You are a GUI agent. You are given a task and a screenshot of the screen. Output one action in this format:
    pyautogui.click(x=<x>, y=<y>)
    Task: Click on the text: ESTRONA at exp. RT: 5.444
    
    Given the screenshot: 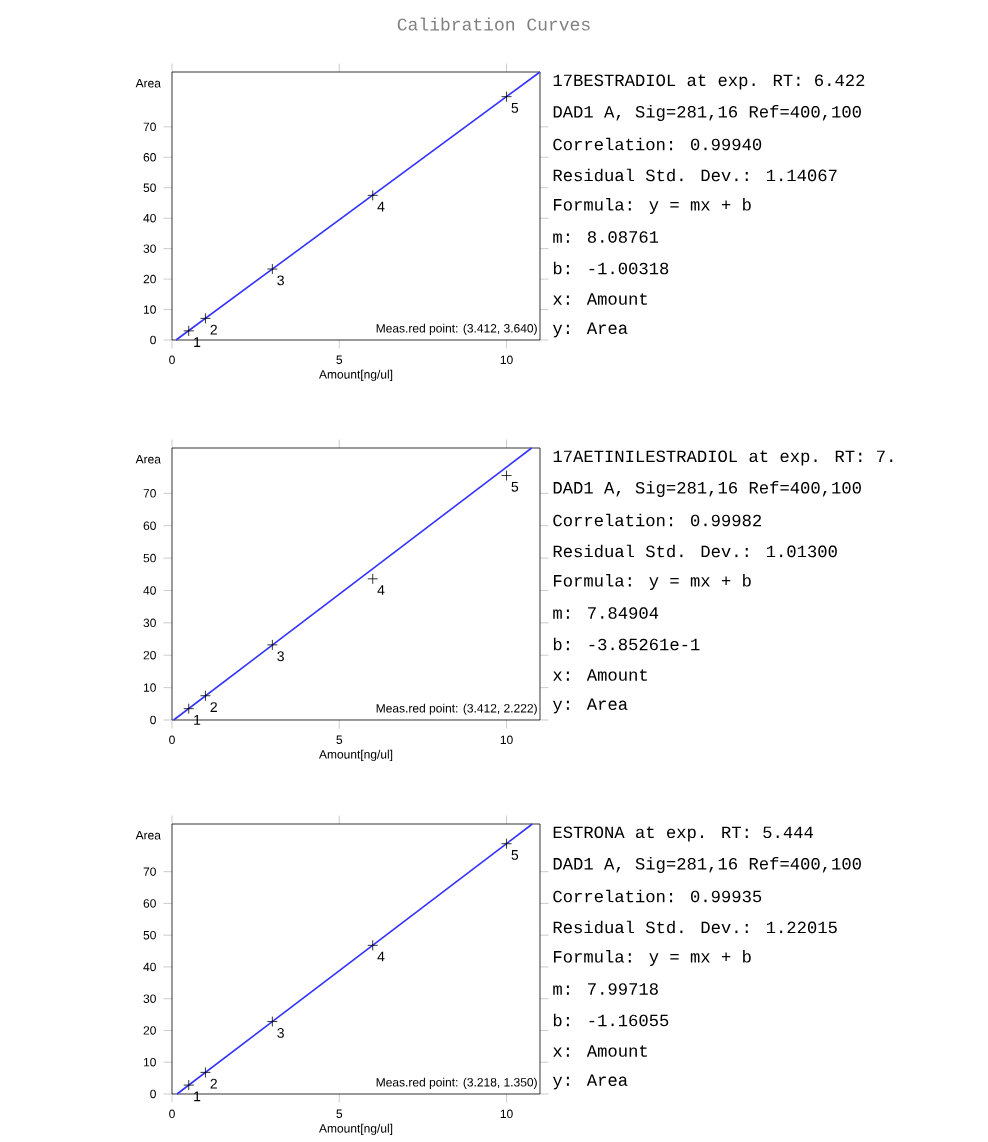 What is the action you would take?
    pyautogui.click(x=683, y=834)
    